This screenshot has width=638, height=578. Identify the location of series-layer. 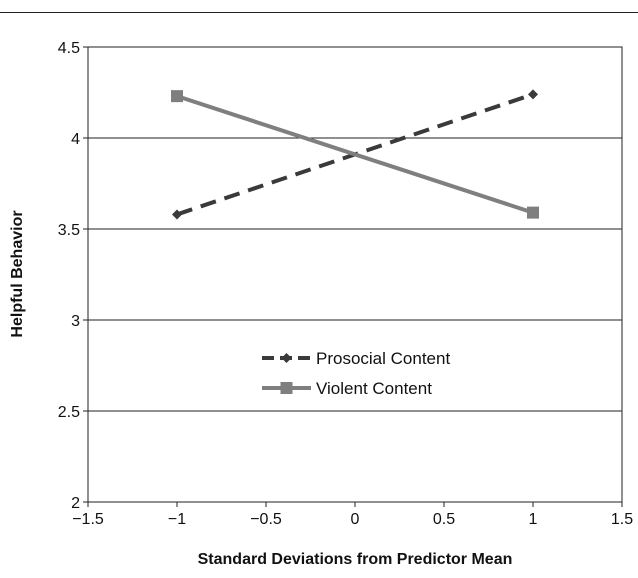
(355, 154).